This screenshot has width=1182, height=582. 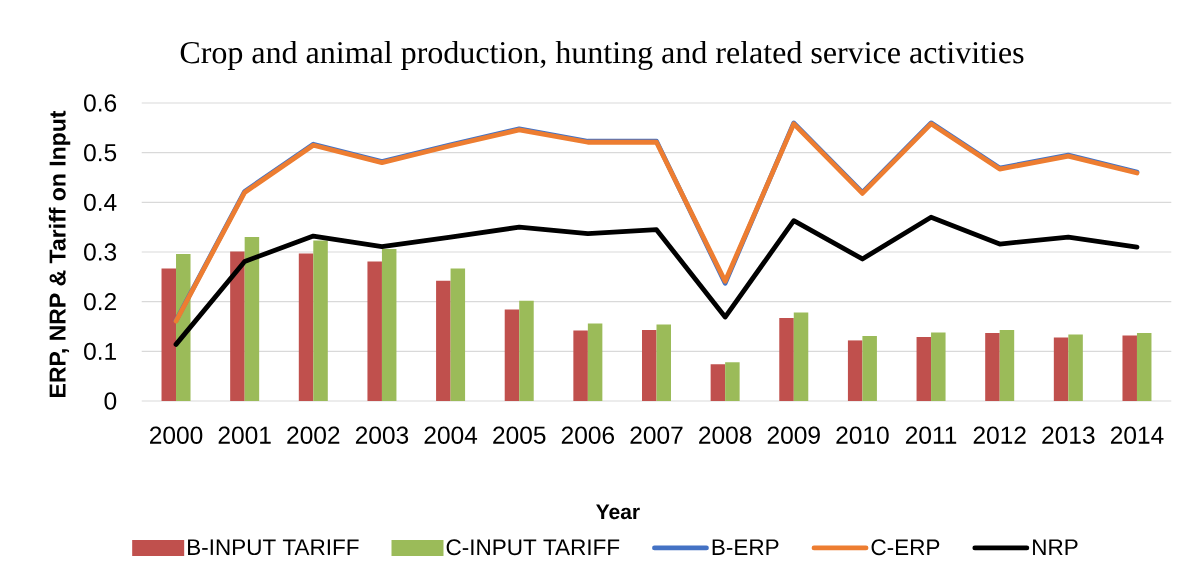 What do you see at coordinates (244, 435) in the screenshot?
I see `x-tick-label: 2001` at bounding box center [244, 435].